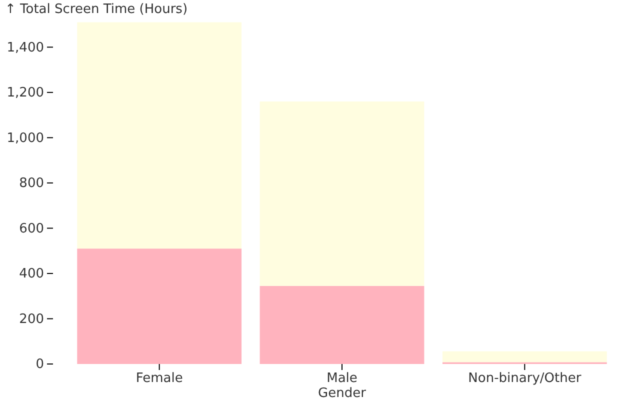 This screenshot has width=640, height=400. Describe the element at coordinates (25, 93) in the screenshot. I see `y-tick-label: 1,200` at that location.